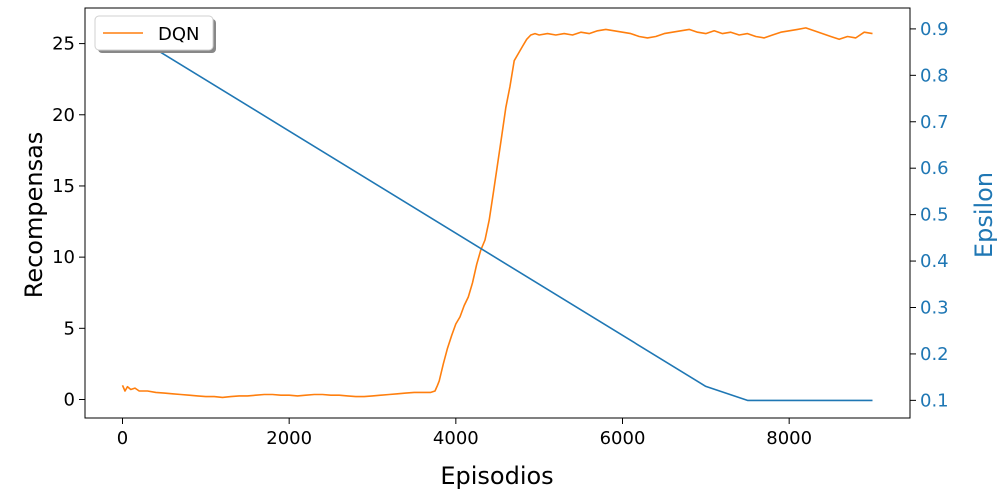 The height and width of the screenshot is (496, 1000). What do you see at coordinates (69, 399) in the screenshot?
I see `left-tick-label: 0` at bounding box center [69, 399].